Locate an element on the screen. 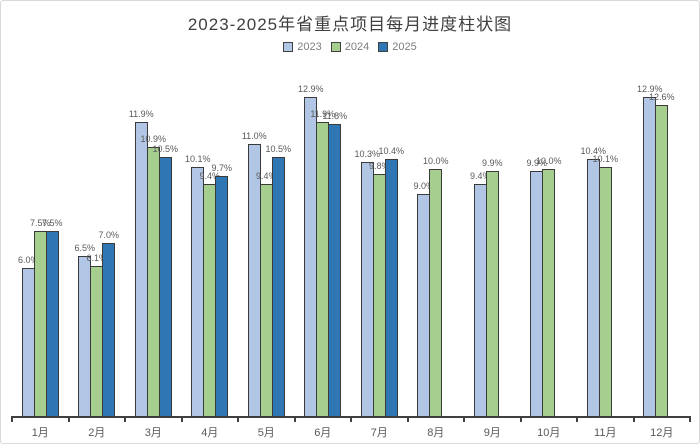  data-label-2023-3月: 11.9% is located at coordinates (141, 113).